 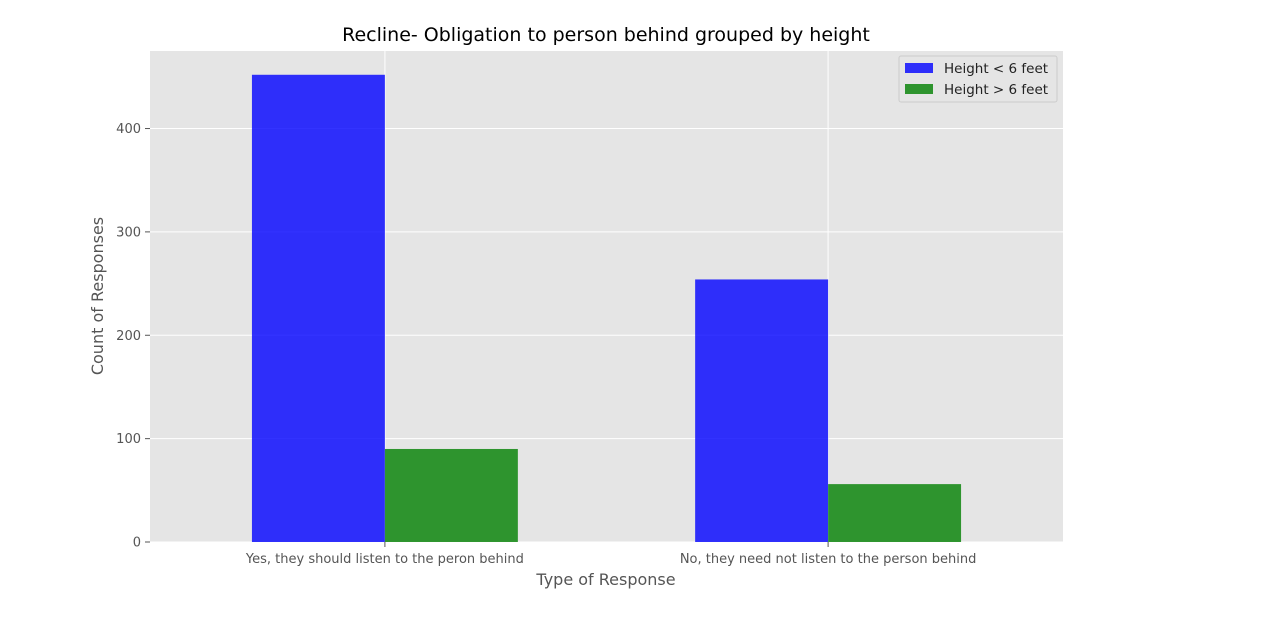 What do you see at coordinates (128, 439) in the screenshot?
I see `y-tick-label: 100` at bounding box center [128, 439].